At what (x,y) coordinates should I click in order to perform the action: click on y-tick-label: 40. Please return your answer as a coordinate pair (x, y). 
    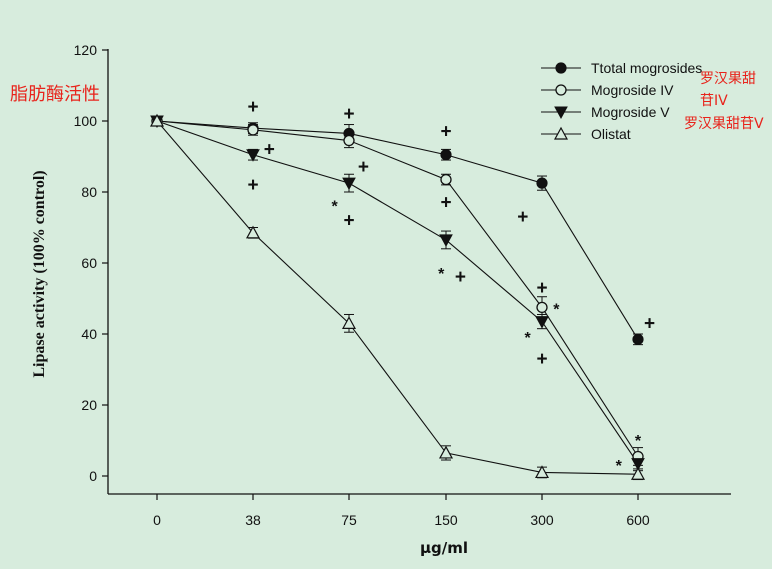
    Looking at the image, I should click on (89, 334).